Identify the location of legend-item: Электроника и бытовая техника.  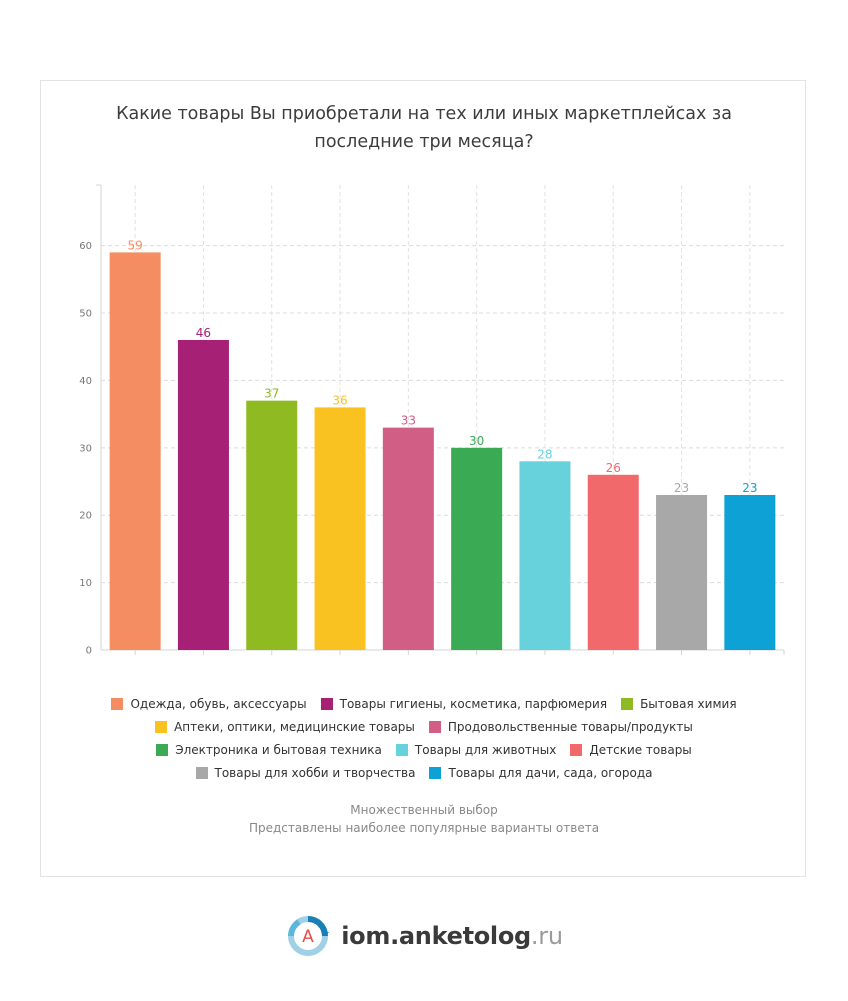
(269, 750).